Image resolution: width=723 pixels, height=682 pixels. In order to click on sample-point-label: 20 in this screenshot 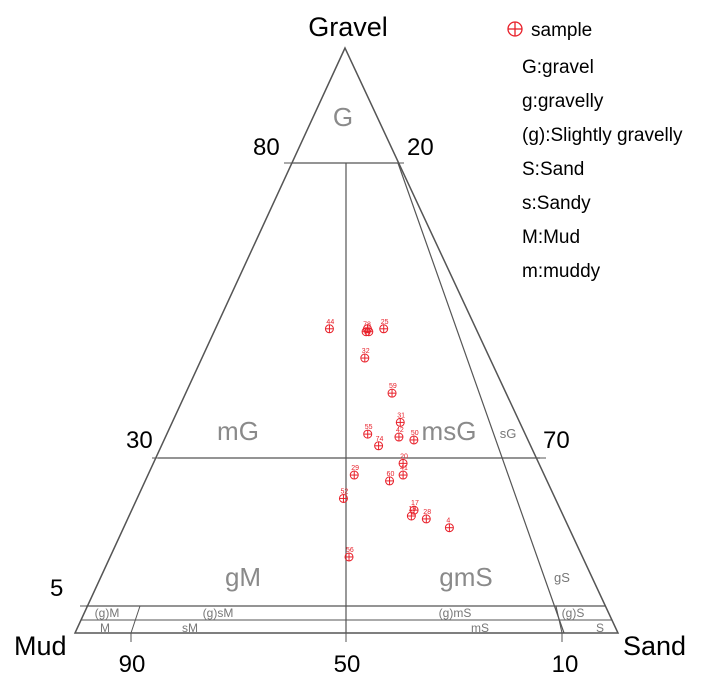, I will do `click(404, 456)`.